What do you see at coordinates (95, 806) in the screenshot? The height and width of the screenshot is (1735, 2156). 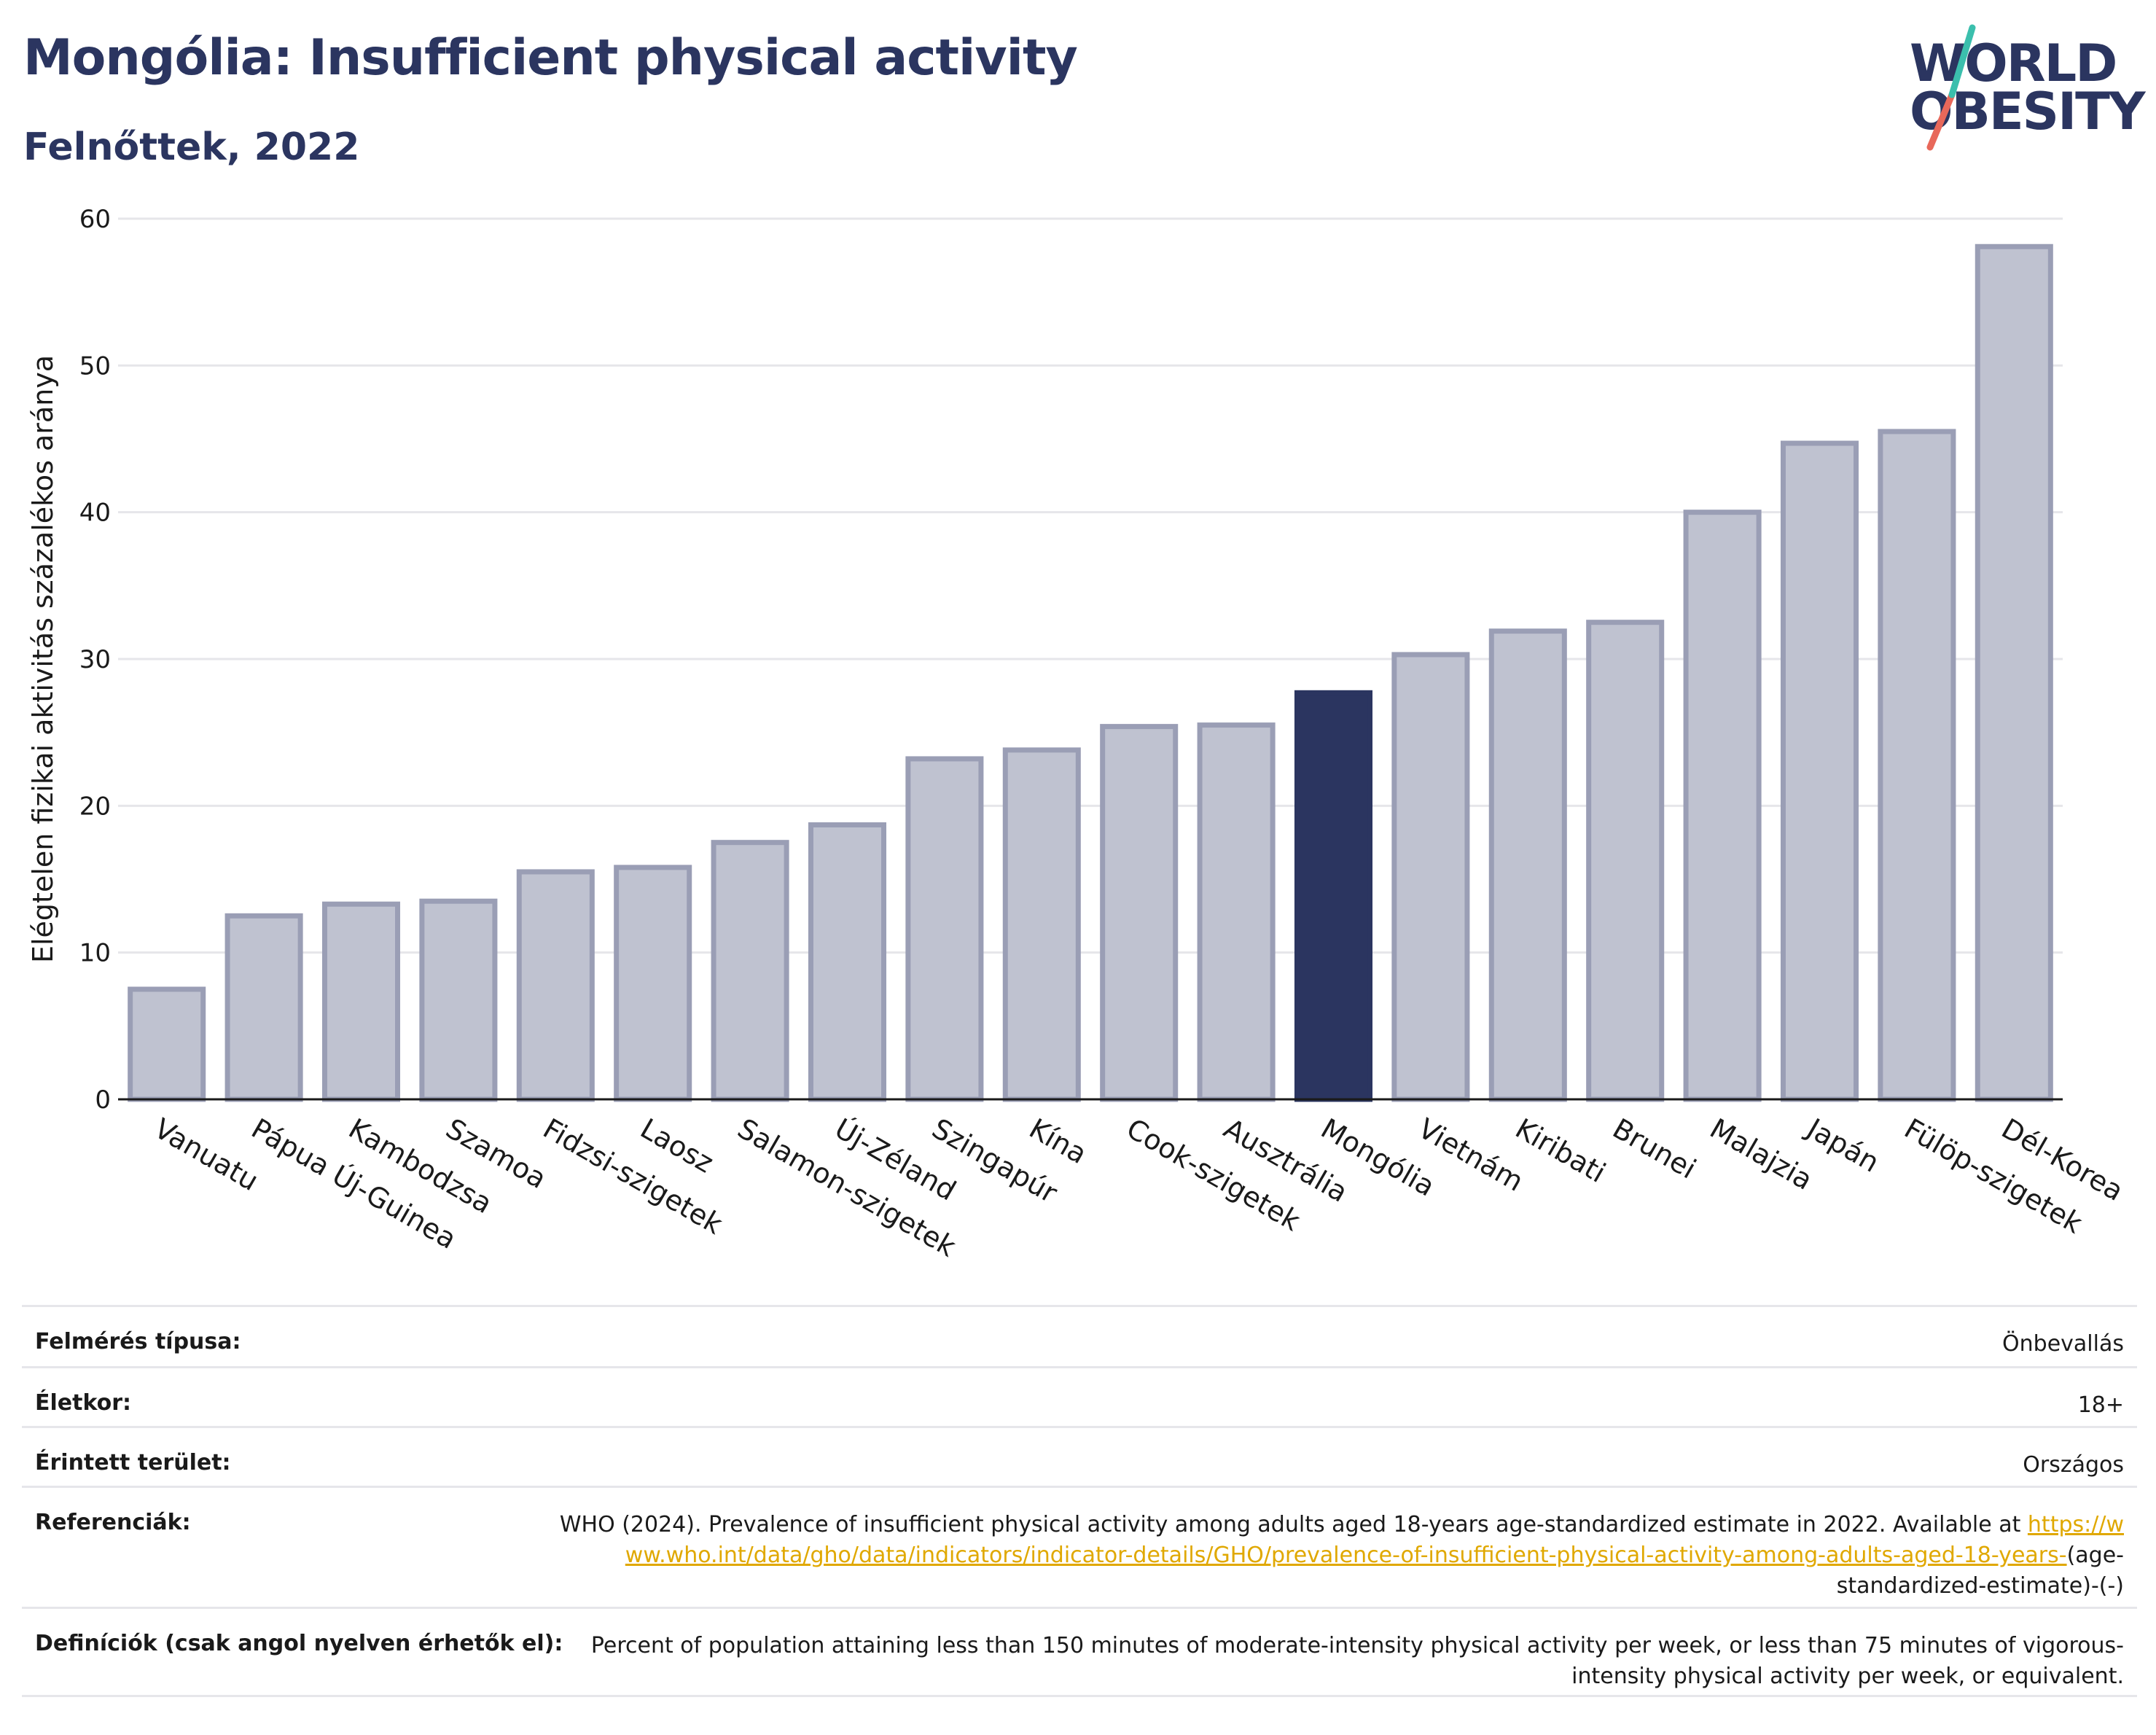 I see `y-tick-label: 20` at bounding box center [95, 806].